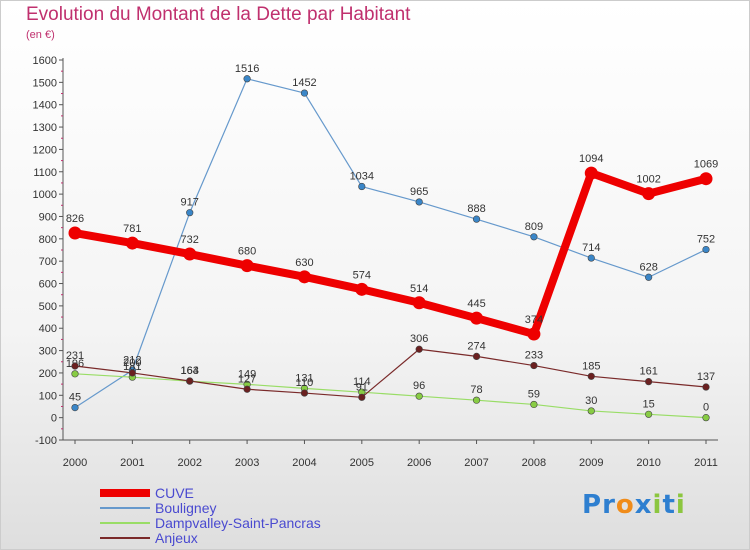 This screenshot has height=550, width=750. I want to click on data-label: 131, so click(304, 378).